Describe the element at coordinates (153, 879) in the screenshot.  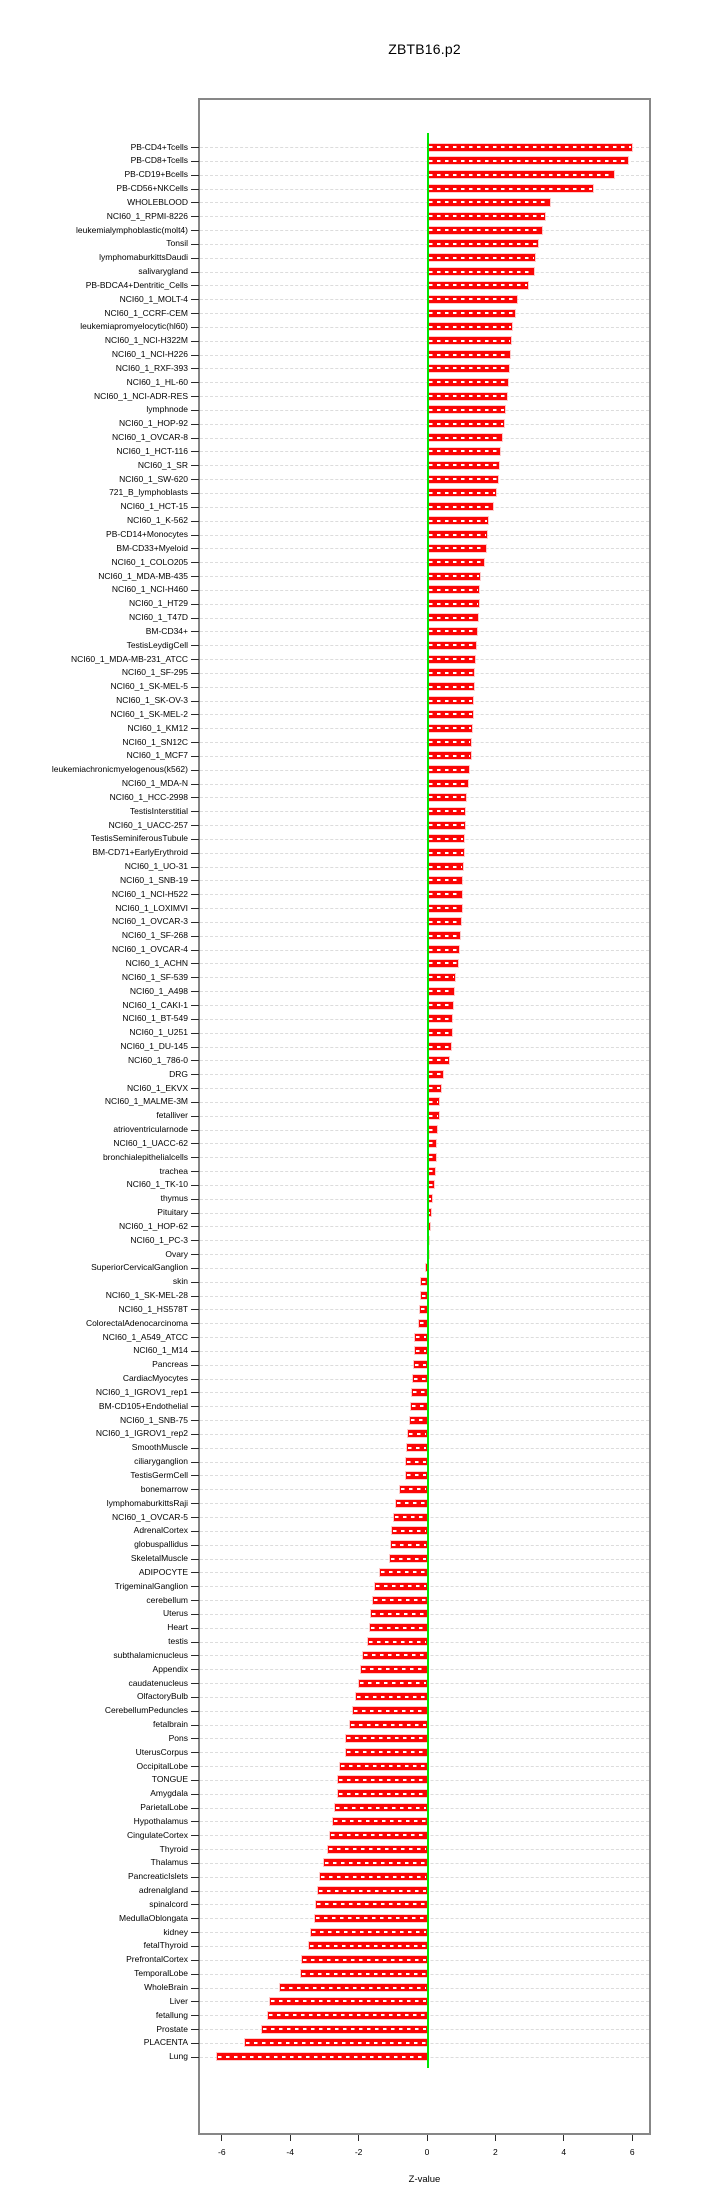
I see `category-label: NCI60_1_SNB-19` at that location.